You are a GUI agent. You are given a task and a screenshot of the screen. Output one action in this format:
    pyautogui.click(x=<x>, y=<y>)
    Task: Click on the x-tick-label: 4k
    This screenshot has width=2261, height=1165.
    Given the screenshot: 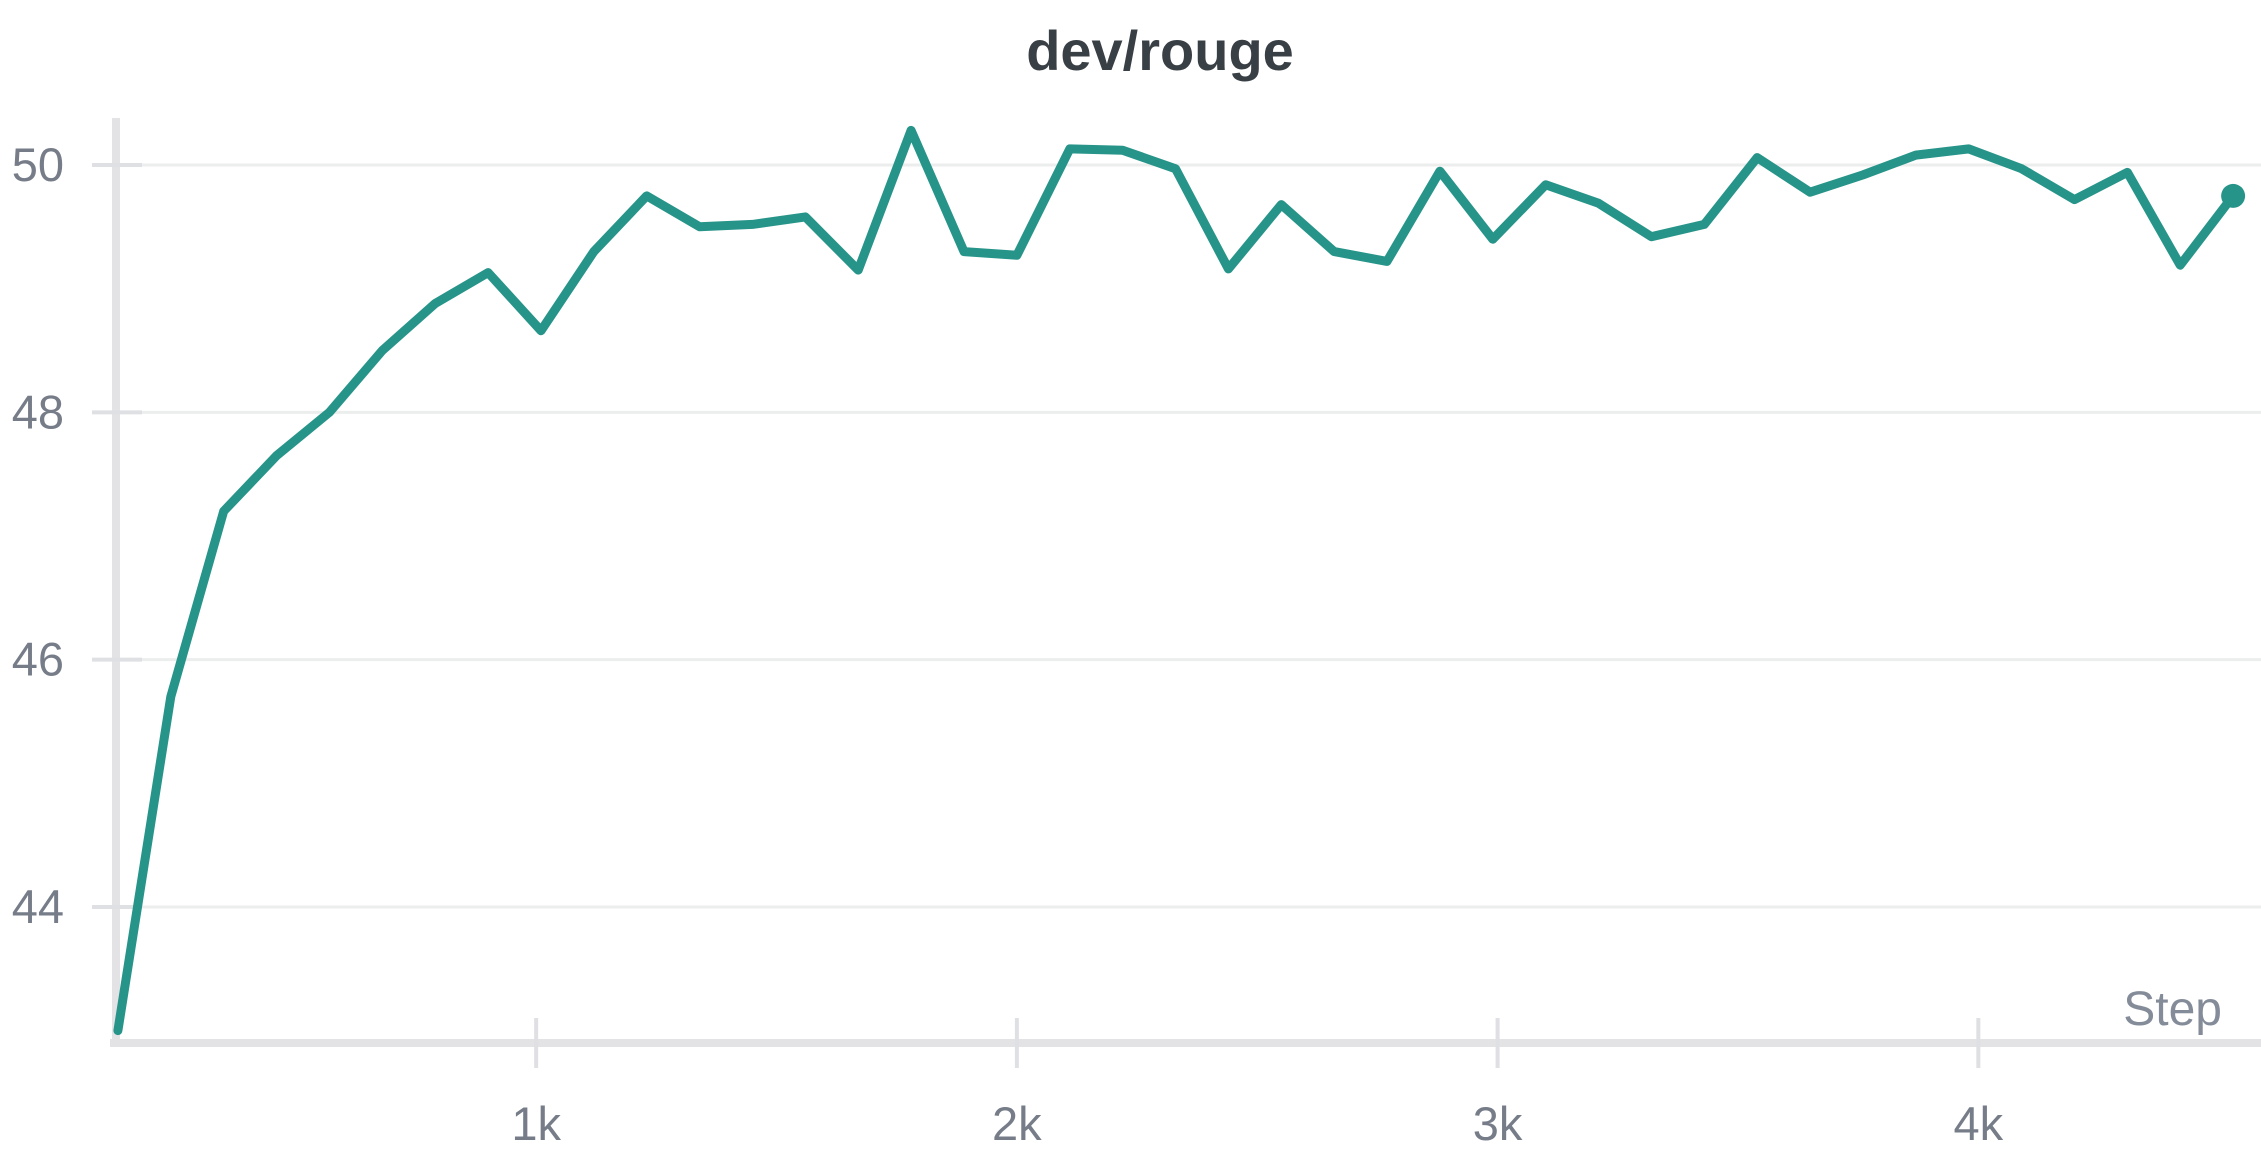 What is the action you would take?
    pyautogui.click(x=1979, y=1123)
    